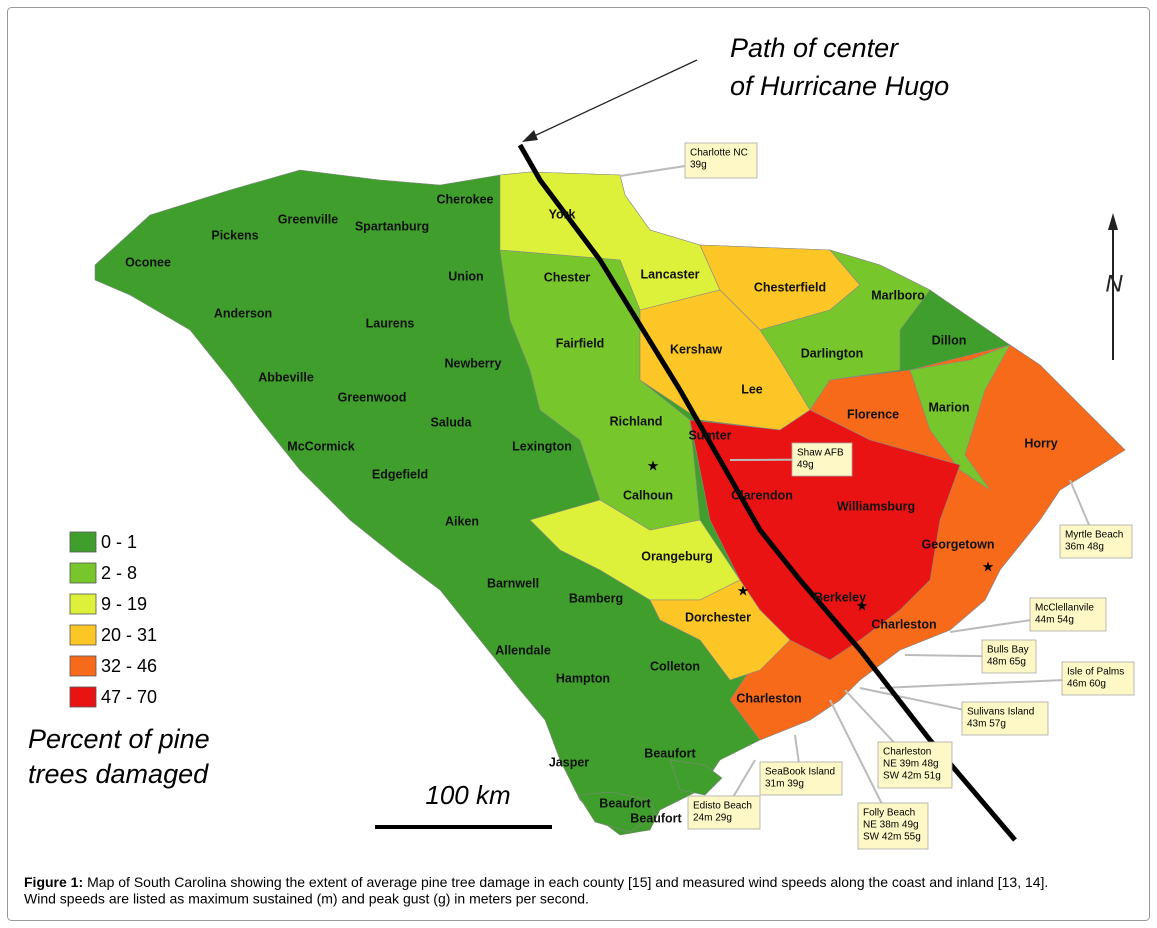 This screenshot has width=1157, height=928. I want to click on callout-text: SeaBook Island, so click(800, 772).